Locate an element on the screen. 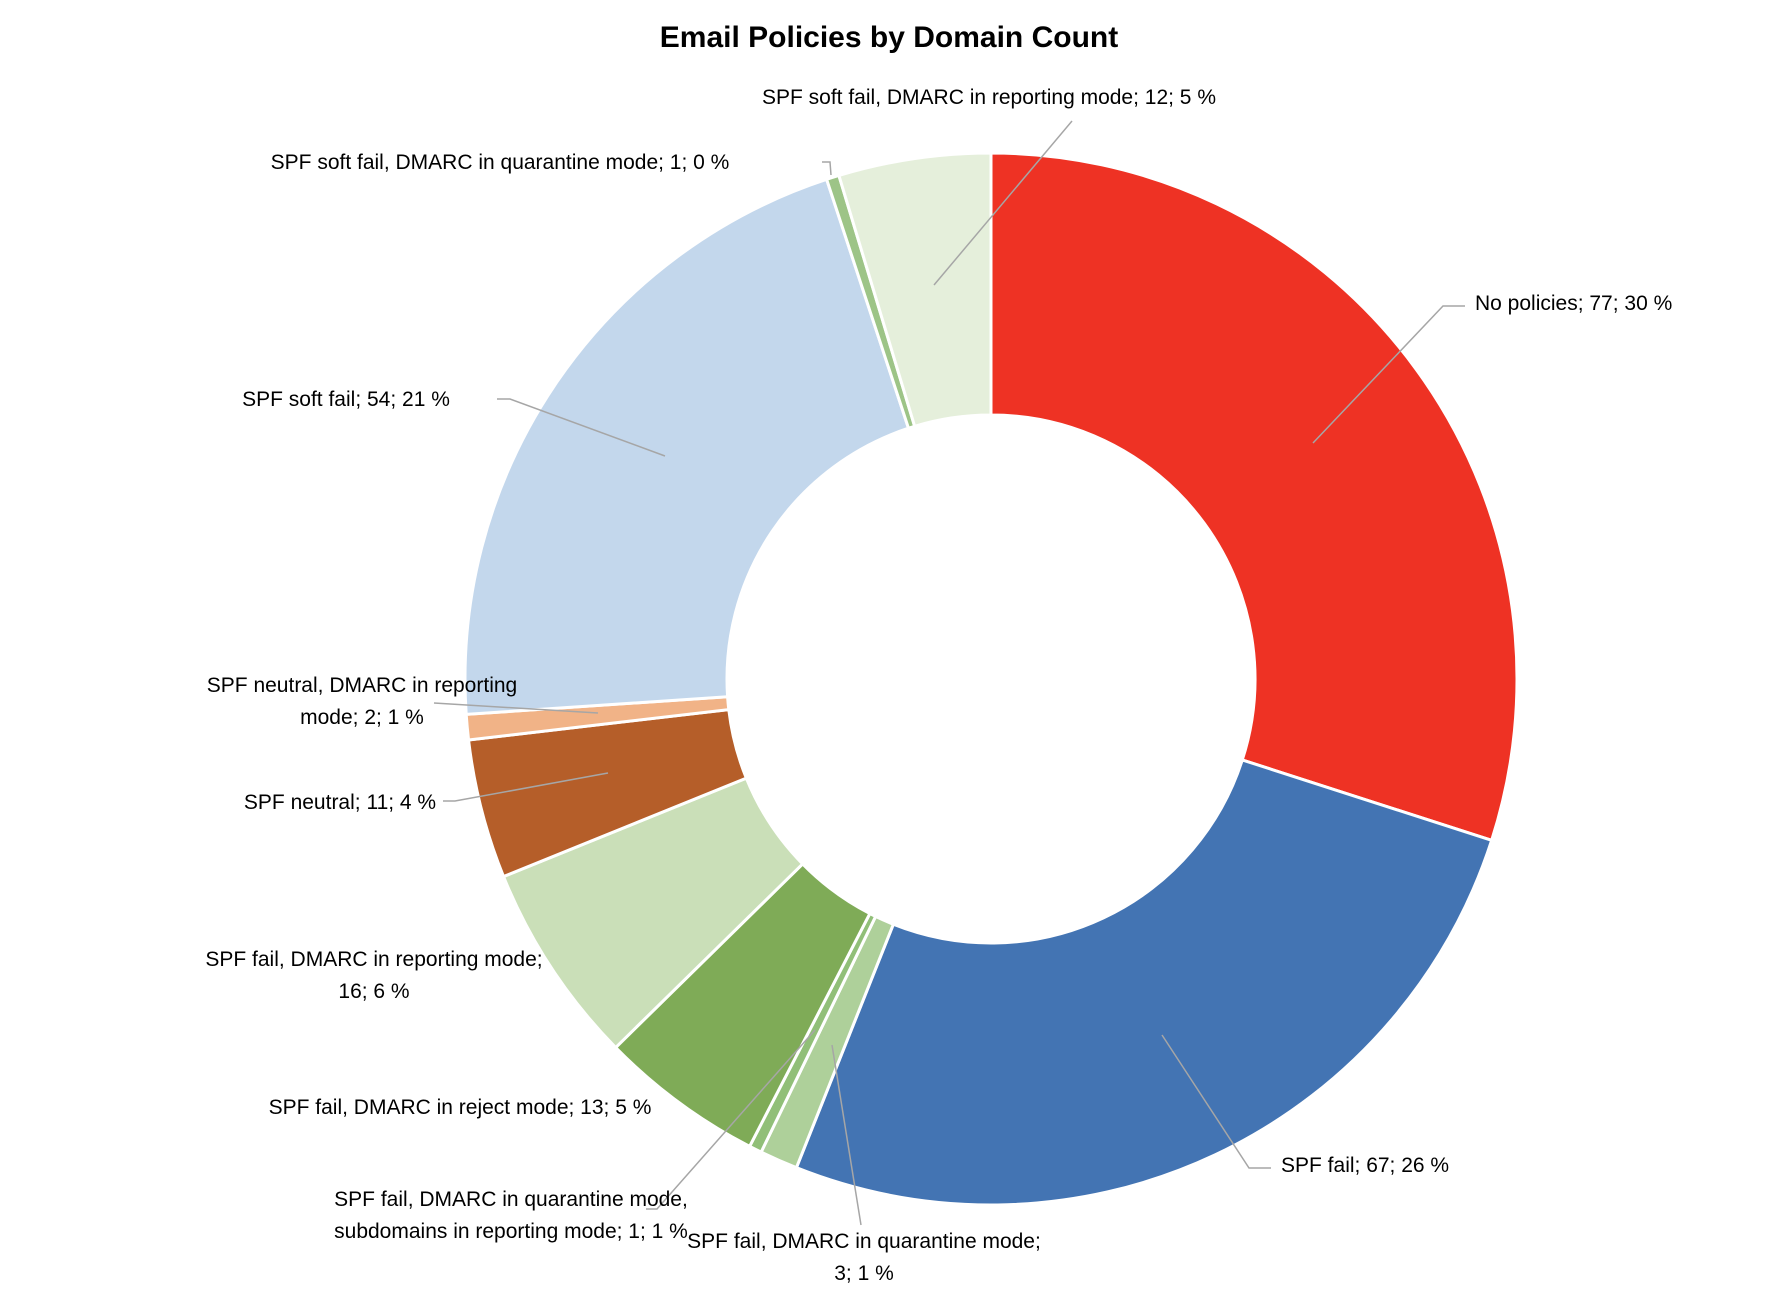  data-label-line: SPF fail, DMARC in reject mode; 13; 5 % is located at coordinates (460, 1107).